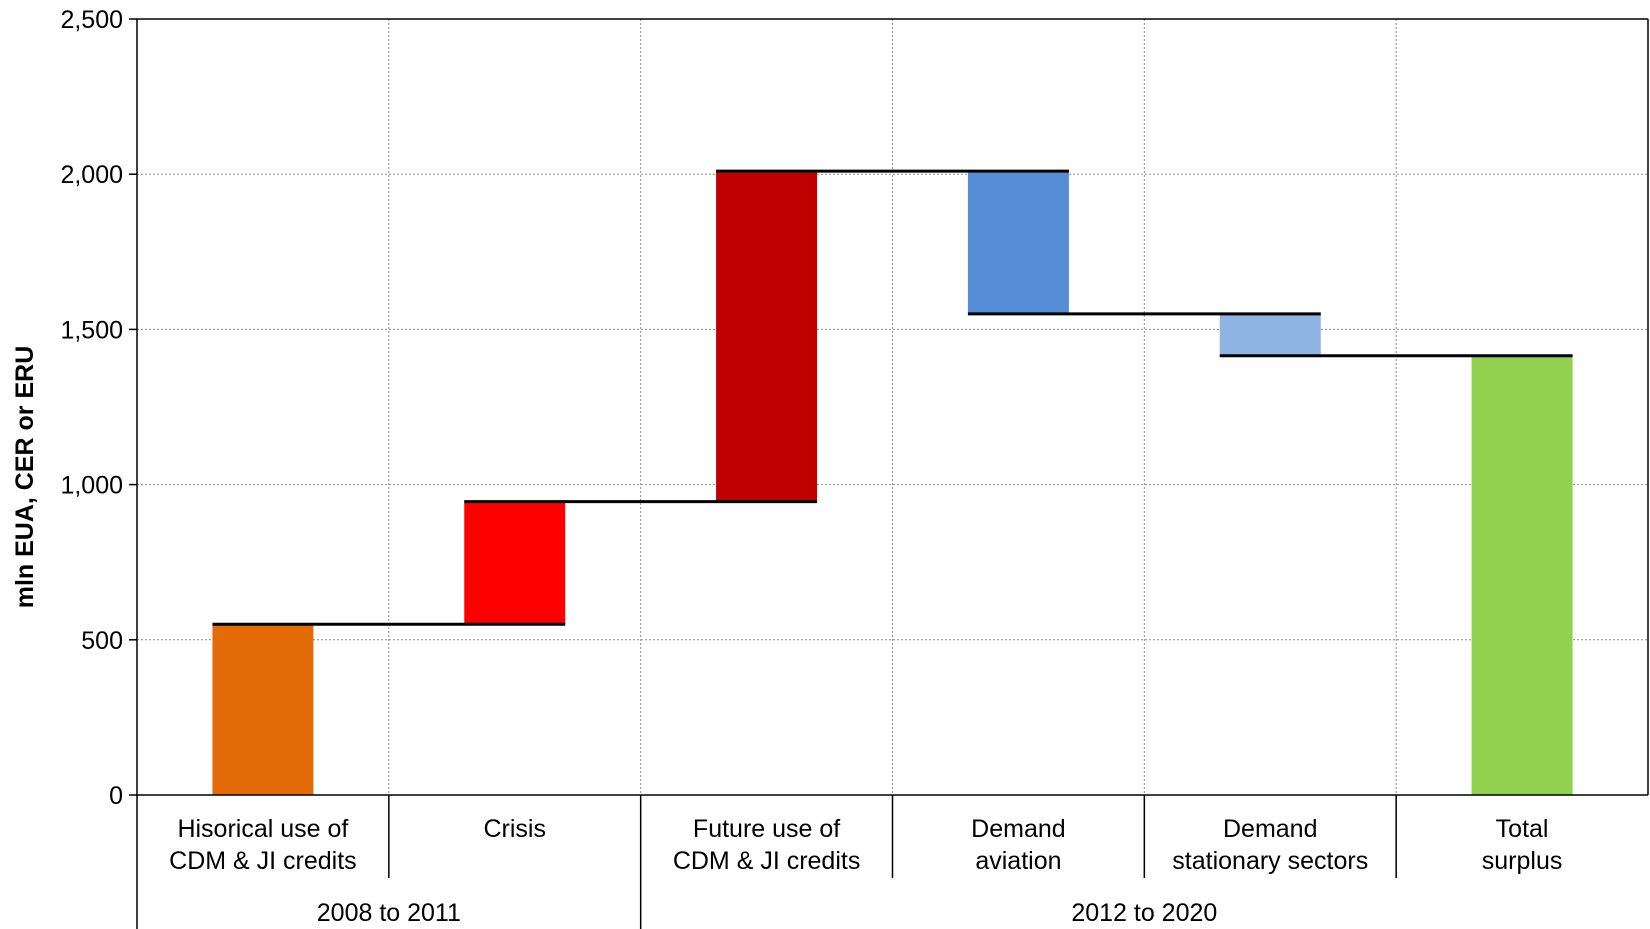 This screenshot has width=1650, height=929. What do you see at coordinates (25, 477) in the screenshot?
I see `y-axis-label: mln EUA, CER or ERU` at bounding box center [25, 477].